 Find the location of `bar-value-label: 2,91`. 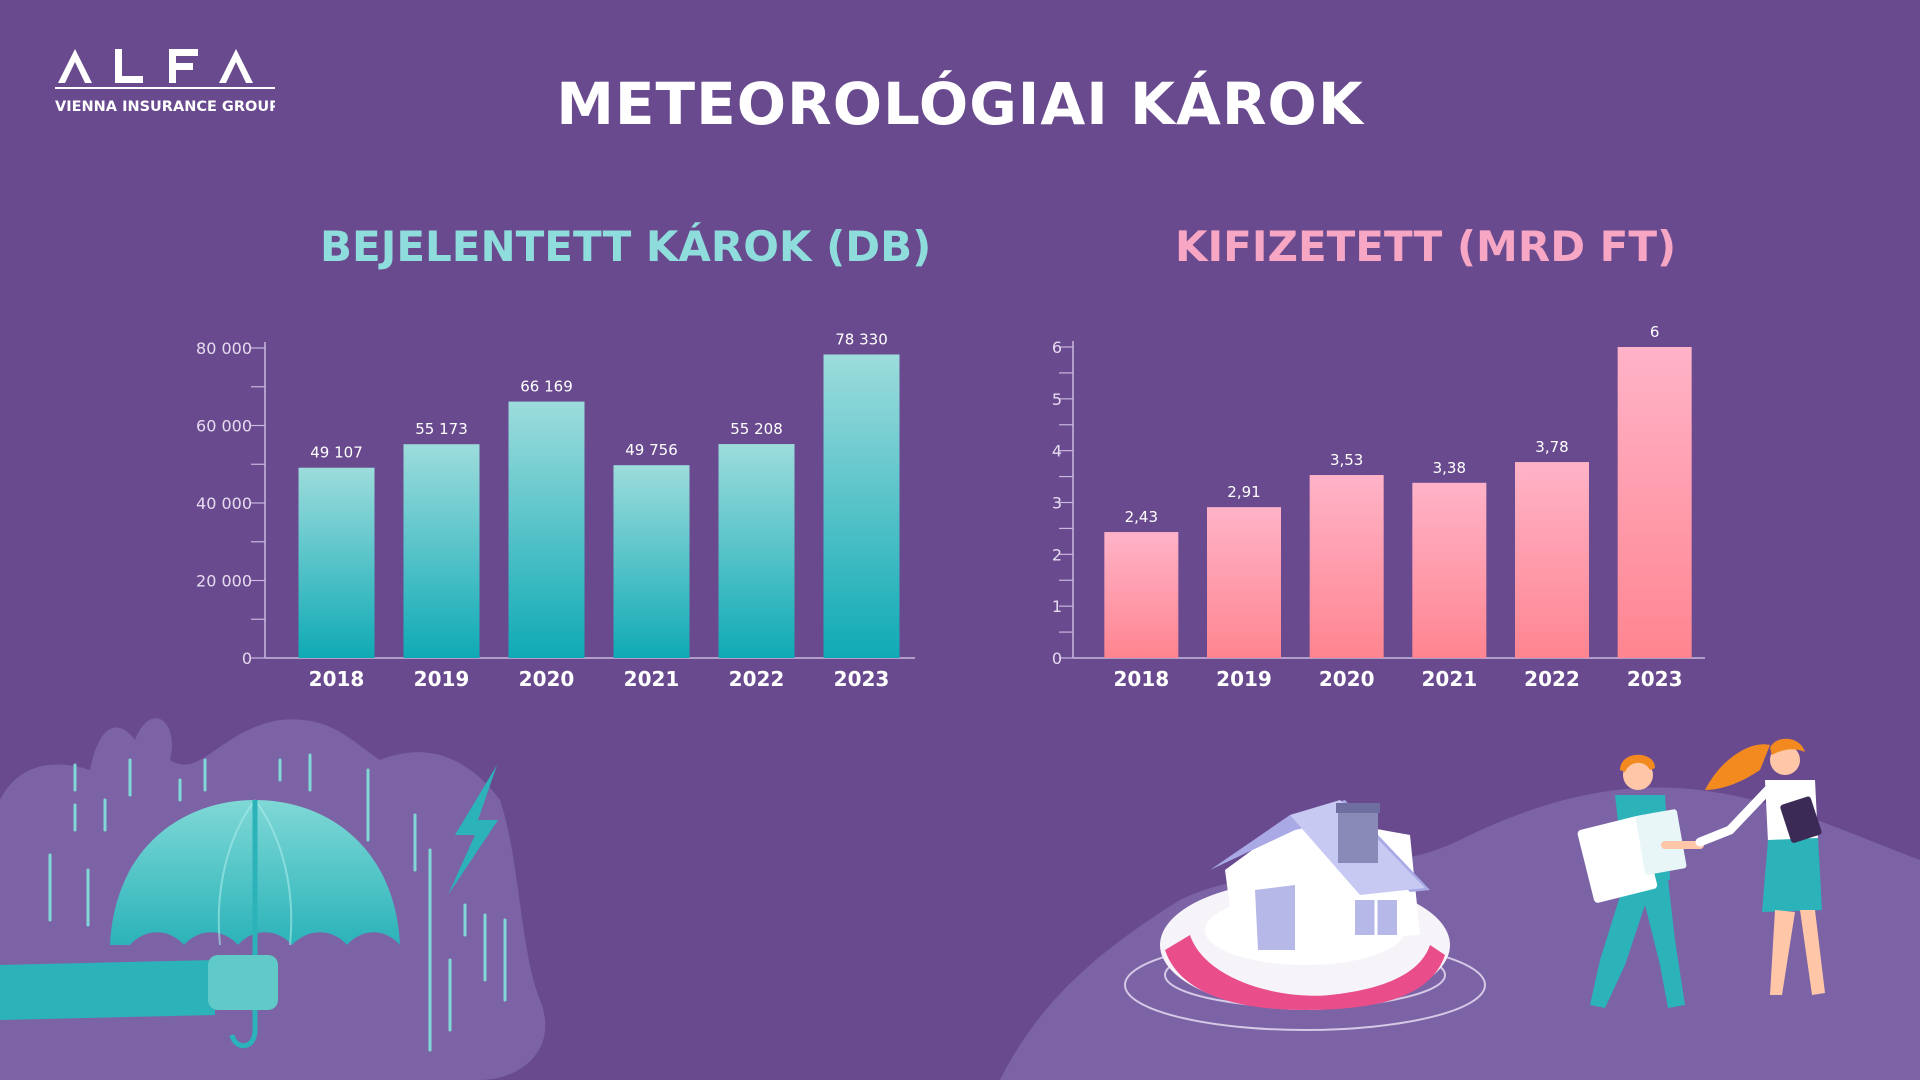

bar-value-label: 2,91 is located at coordinates (1243, 492).